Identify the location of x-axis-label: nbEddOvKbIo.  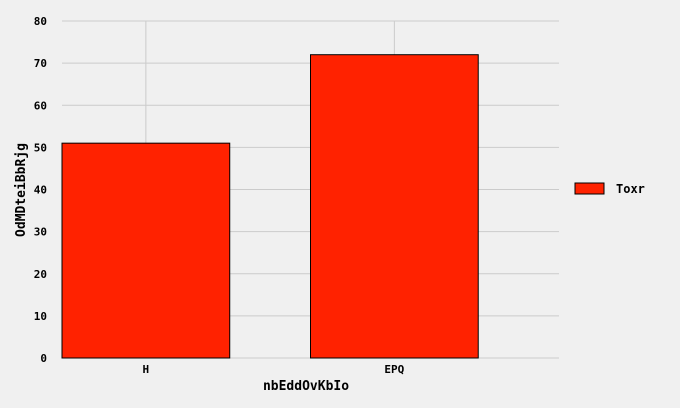
(306, 386).